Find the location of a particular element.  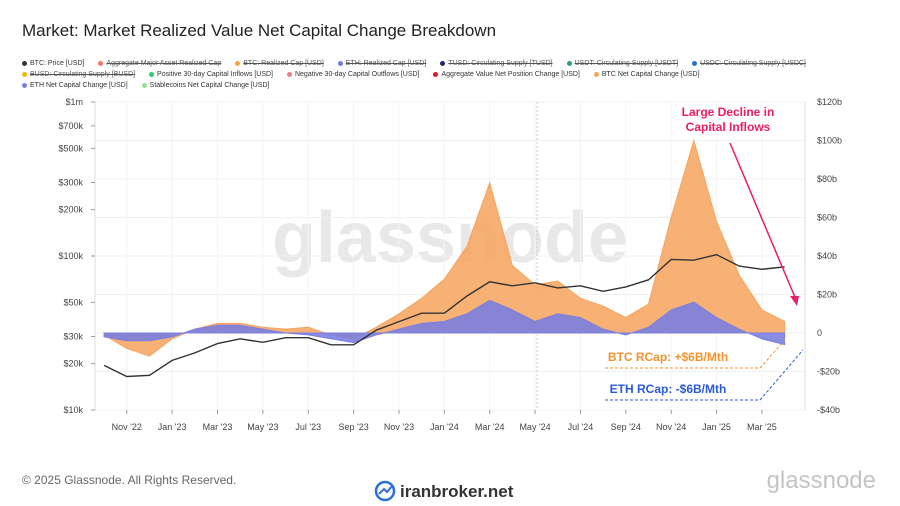

legend-item: Stablecoins Net Capital Change [USD] is located at coordinates (205, 85).